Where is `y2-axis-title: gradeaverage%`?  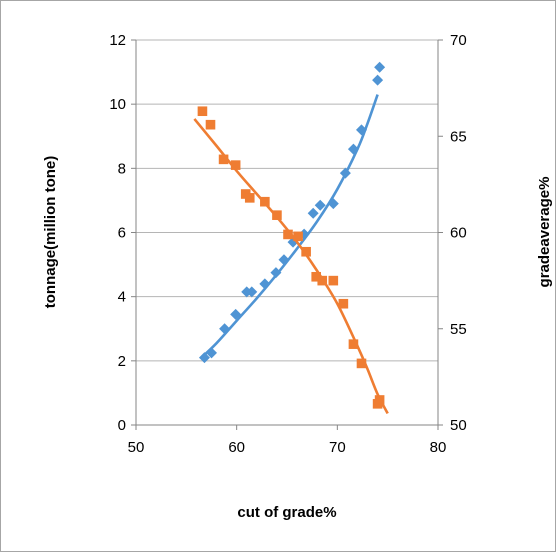 y2-axis-title: gradeaverage% is located at coordinates (544, 232).